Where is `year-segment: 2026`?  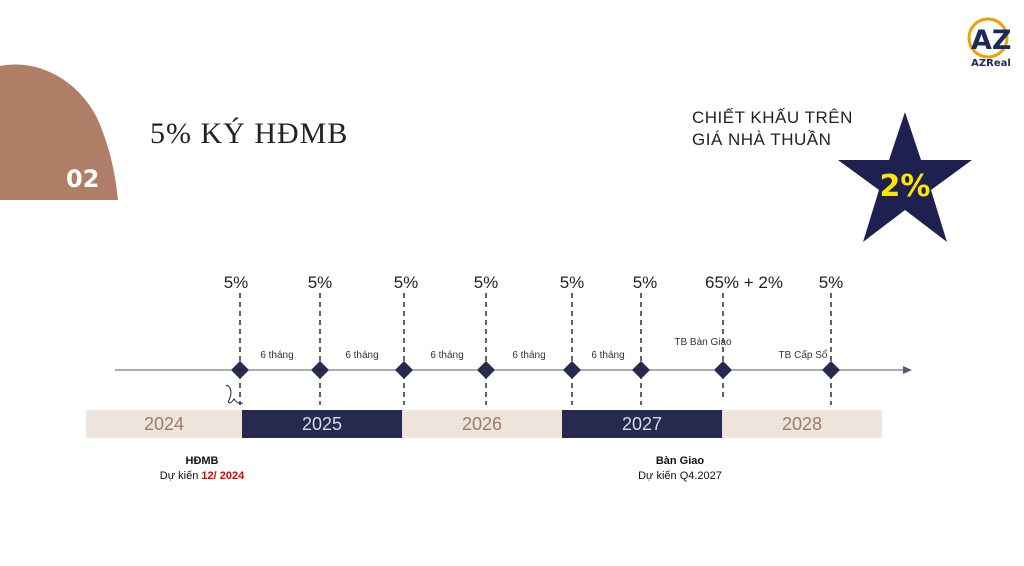
year-segment: 2026 is located at coordinates (482, 424).